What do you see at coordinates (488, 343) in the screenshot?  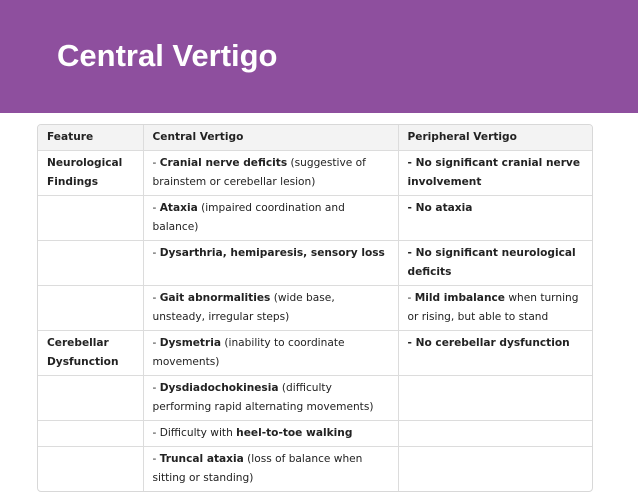 I see `bold-text: - No cerebellar dysfunction` at bounding box center [488, 343].